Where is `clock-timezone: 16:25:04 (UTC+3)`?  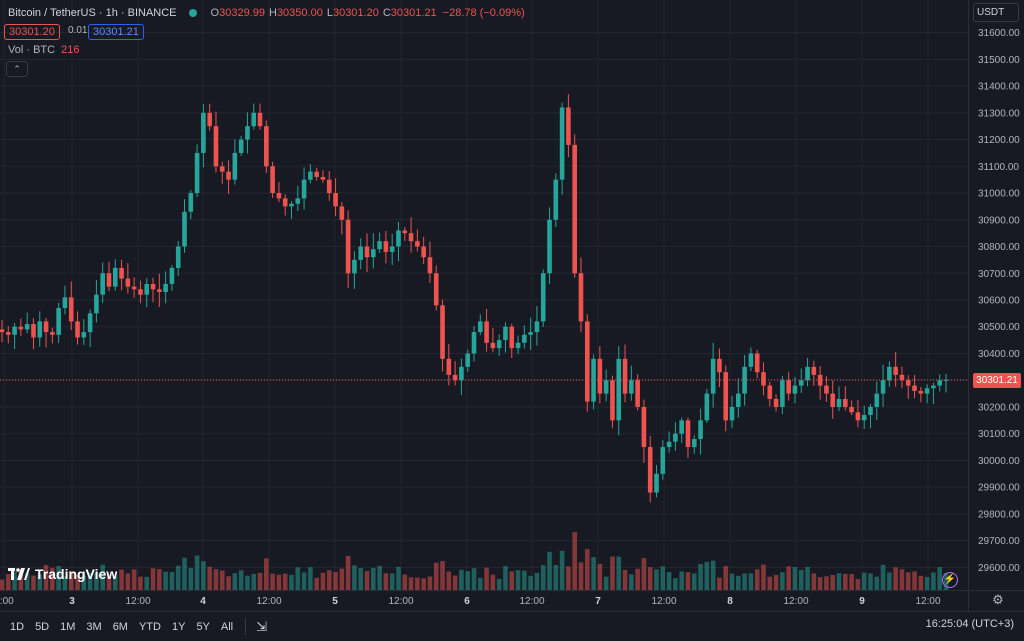 clock-timezone: 16:25:04 (UTC+3) is located at coordinates (969, 624).